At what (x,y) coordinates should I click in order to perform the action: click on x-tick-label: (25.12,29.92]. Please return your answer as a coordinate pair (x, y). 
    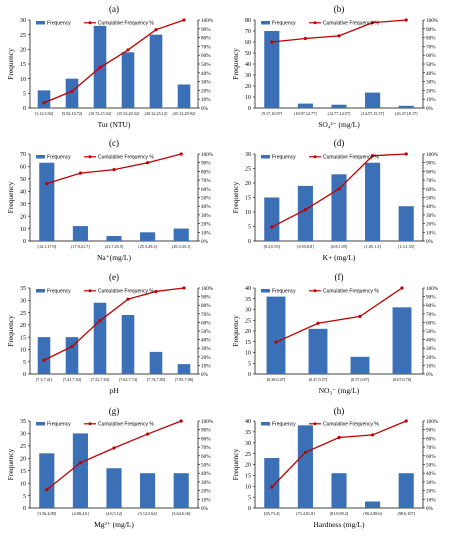
    Looking at the image, I should click on (184, 114).